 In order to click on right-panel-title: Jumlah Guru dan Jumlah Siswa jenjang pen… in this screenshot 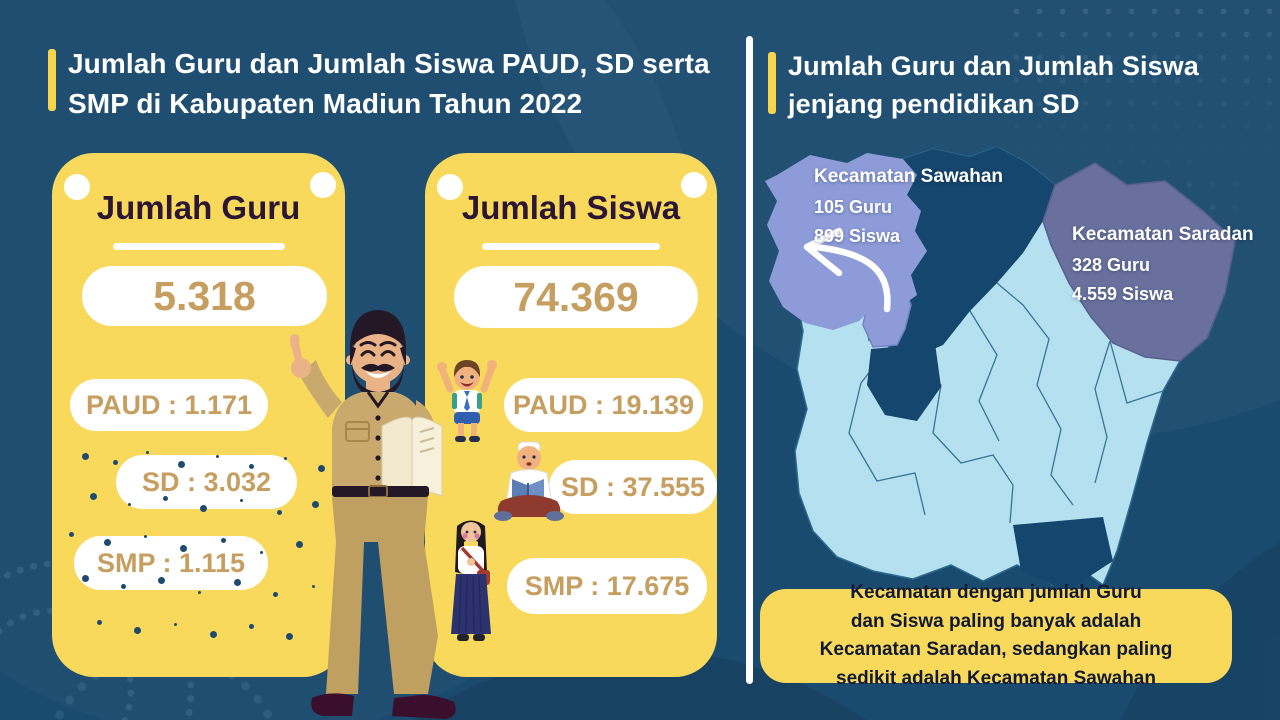, I will do `click(993, 85)`.